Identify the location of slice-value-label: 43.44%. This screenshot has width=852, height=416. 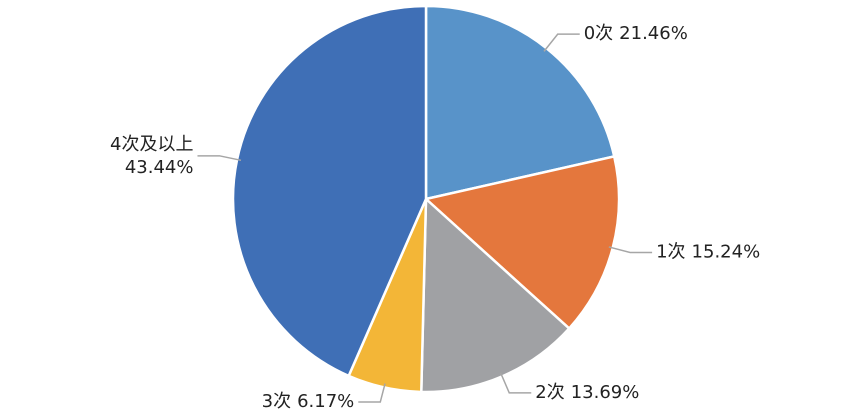
(159, 167).